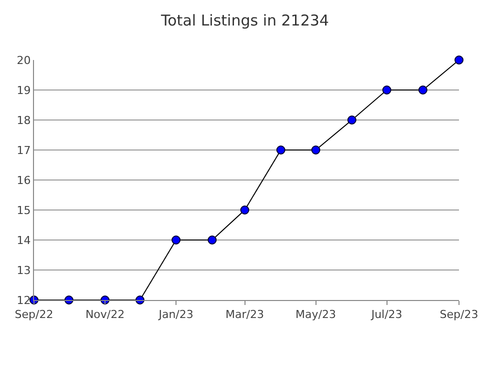 This screenshot has height=380, width=490. I want to click on x-tick-label: Sep/23, so click(459, 315).